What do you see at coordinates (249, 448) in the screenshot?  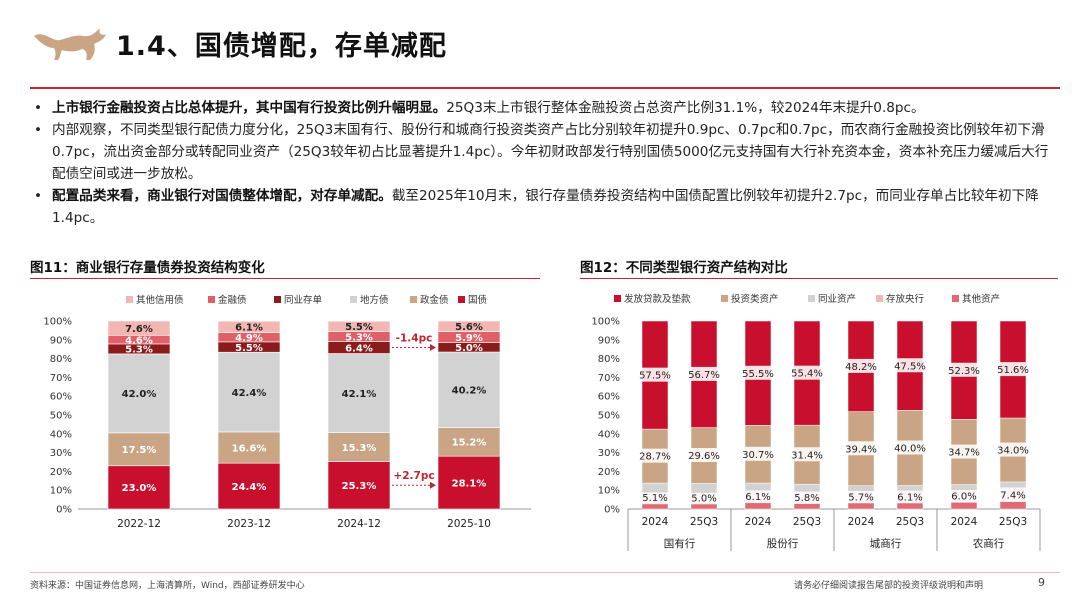 I see `data-label: 16.6%` at bounding box center [249, 448].